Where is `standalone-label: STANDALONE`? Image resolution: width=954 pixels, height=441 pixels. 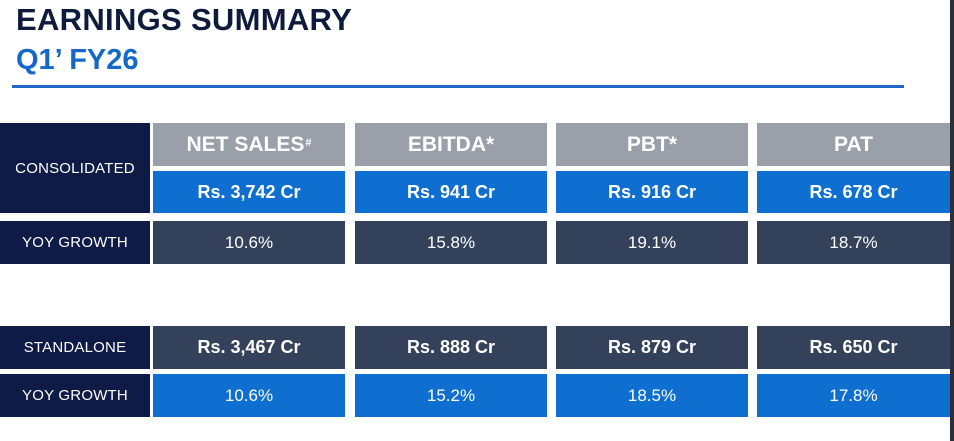 standalone-label: STANDALONE is located at coordinates (75, 347).